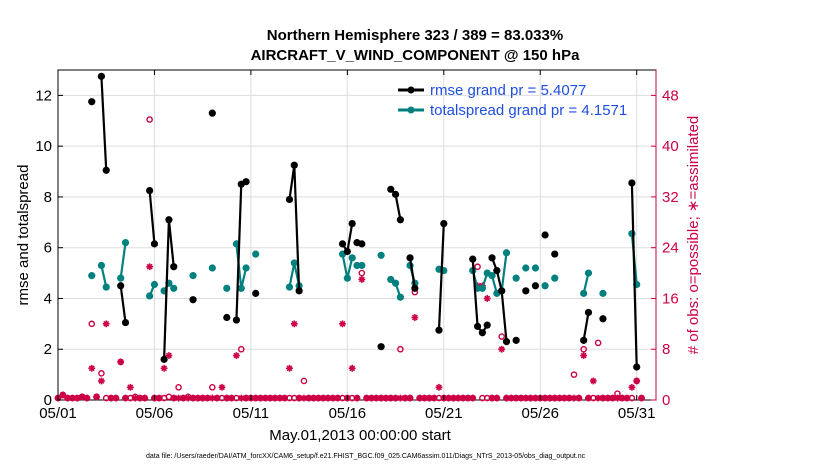  Describe the element at coordinates (637, 413) in the screenshot. I see `x-tick-label: 05/31` at that location.